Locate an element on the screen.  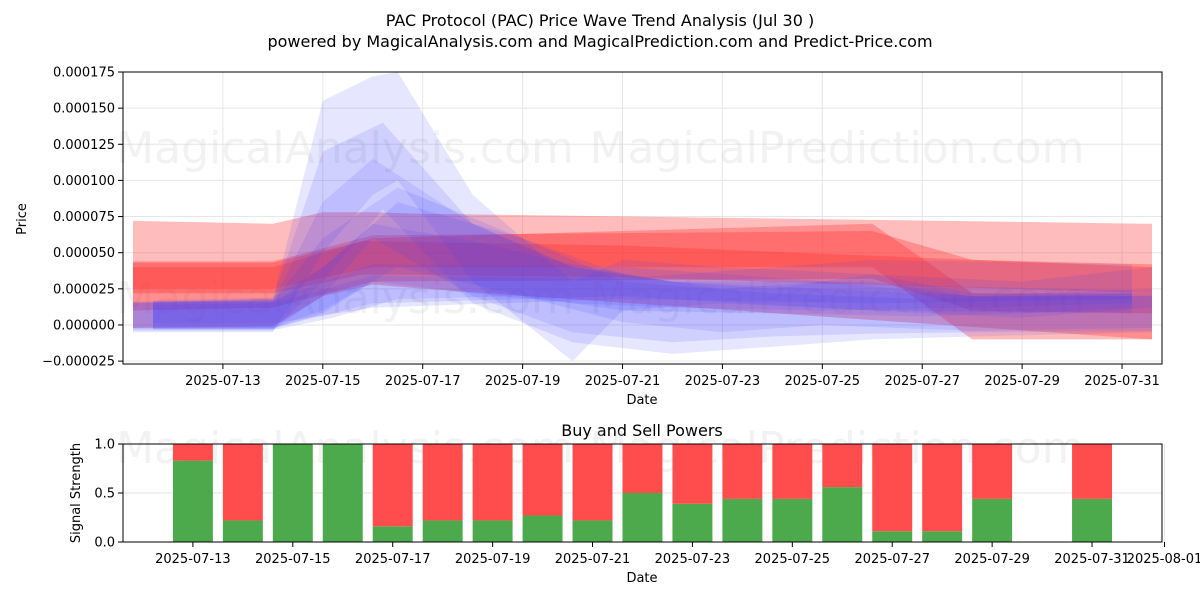
signal-x-tick-label: 2025-07-13 is located at coordinates (193, 559).